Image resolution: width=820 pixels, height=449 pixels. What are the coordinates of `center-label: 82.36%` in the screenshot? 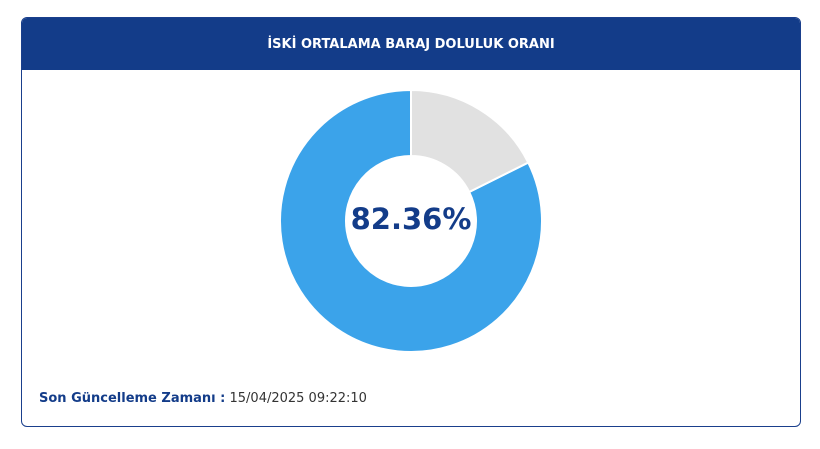 It's located at (411, 219).